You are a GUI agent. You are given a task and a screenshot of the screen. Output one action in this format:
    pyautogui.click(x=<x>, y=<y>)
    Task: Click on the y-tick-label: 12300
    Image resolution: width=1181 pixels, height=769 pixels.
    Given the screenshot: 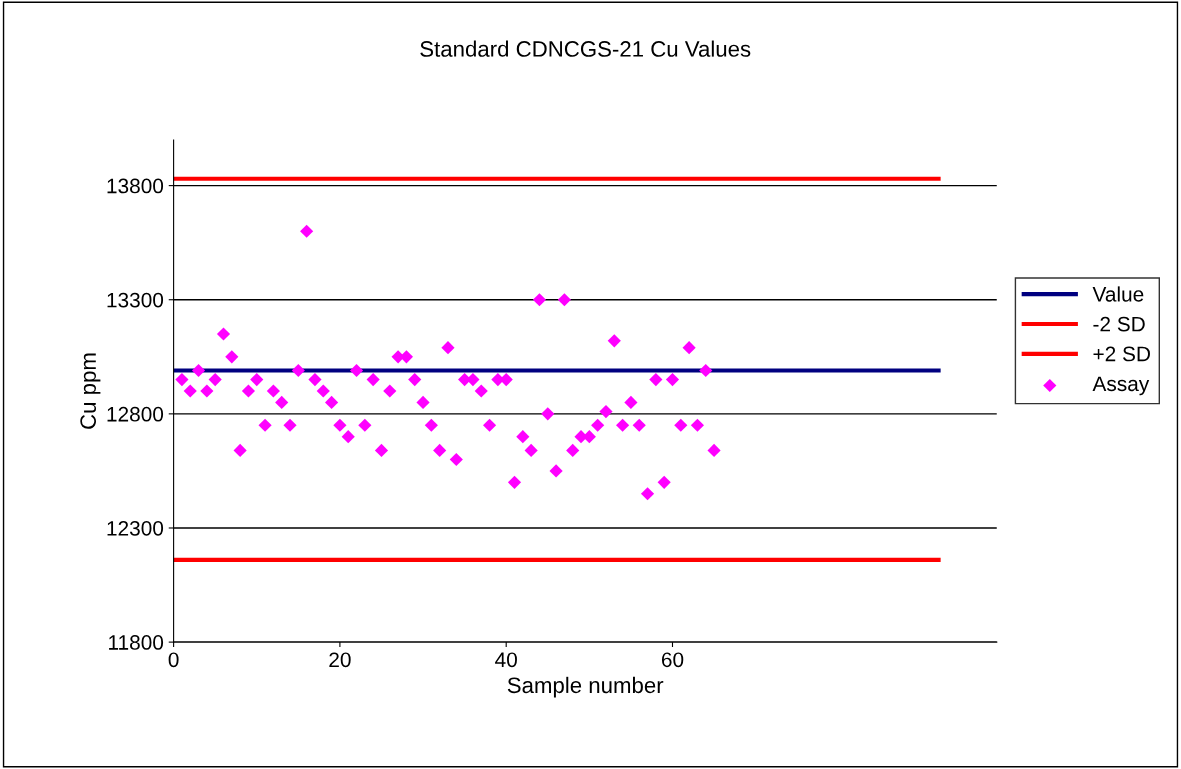 What is the action you would take?
    pyautogui.click(x=135, y=528)
    